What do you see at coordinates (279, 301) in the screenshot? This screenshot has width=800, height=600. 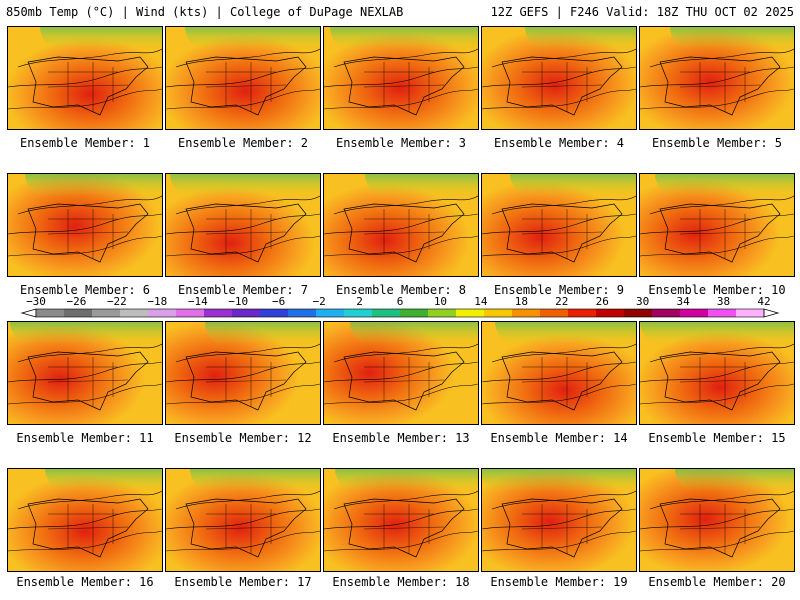 I see `colorbar-tick-label: −6` at bounding box center [279, 301].